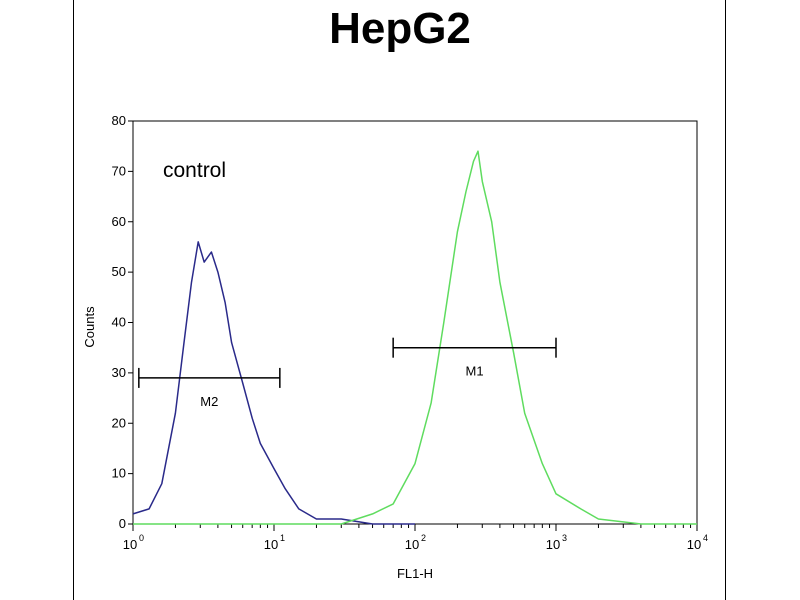  Describe the element at coordinates (347, 373) in the screenshot. I see `marker-group: M2 M1` at that location.